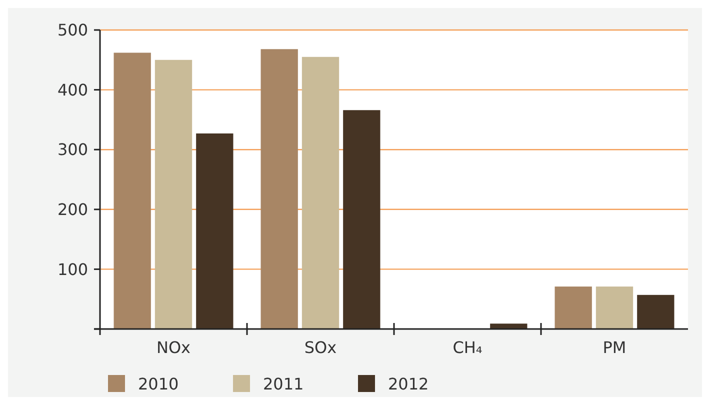 This screenshot has width=710, height=405. What do you see at coordinates (72, 90) in the screenshot?
I see `y-tick-label: 400` at bounding box center [72, 90].